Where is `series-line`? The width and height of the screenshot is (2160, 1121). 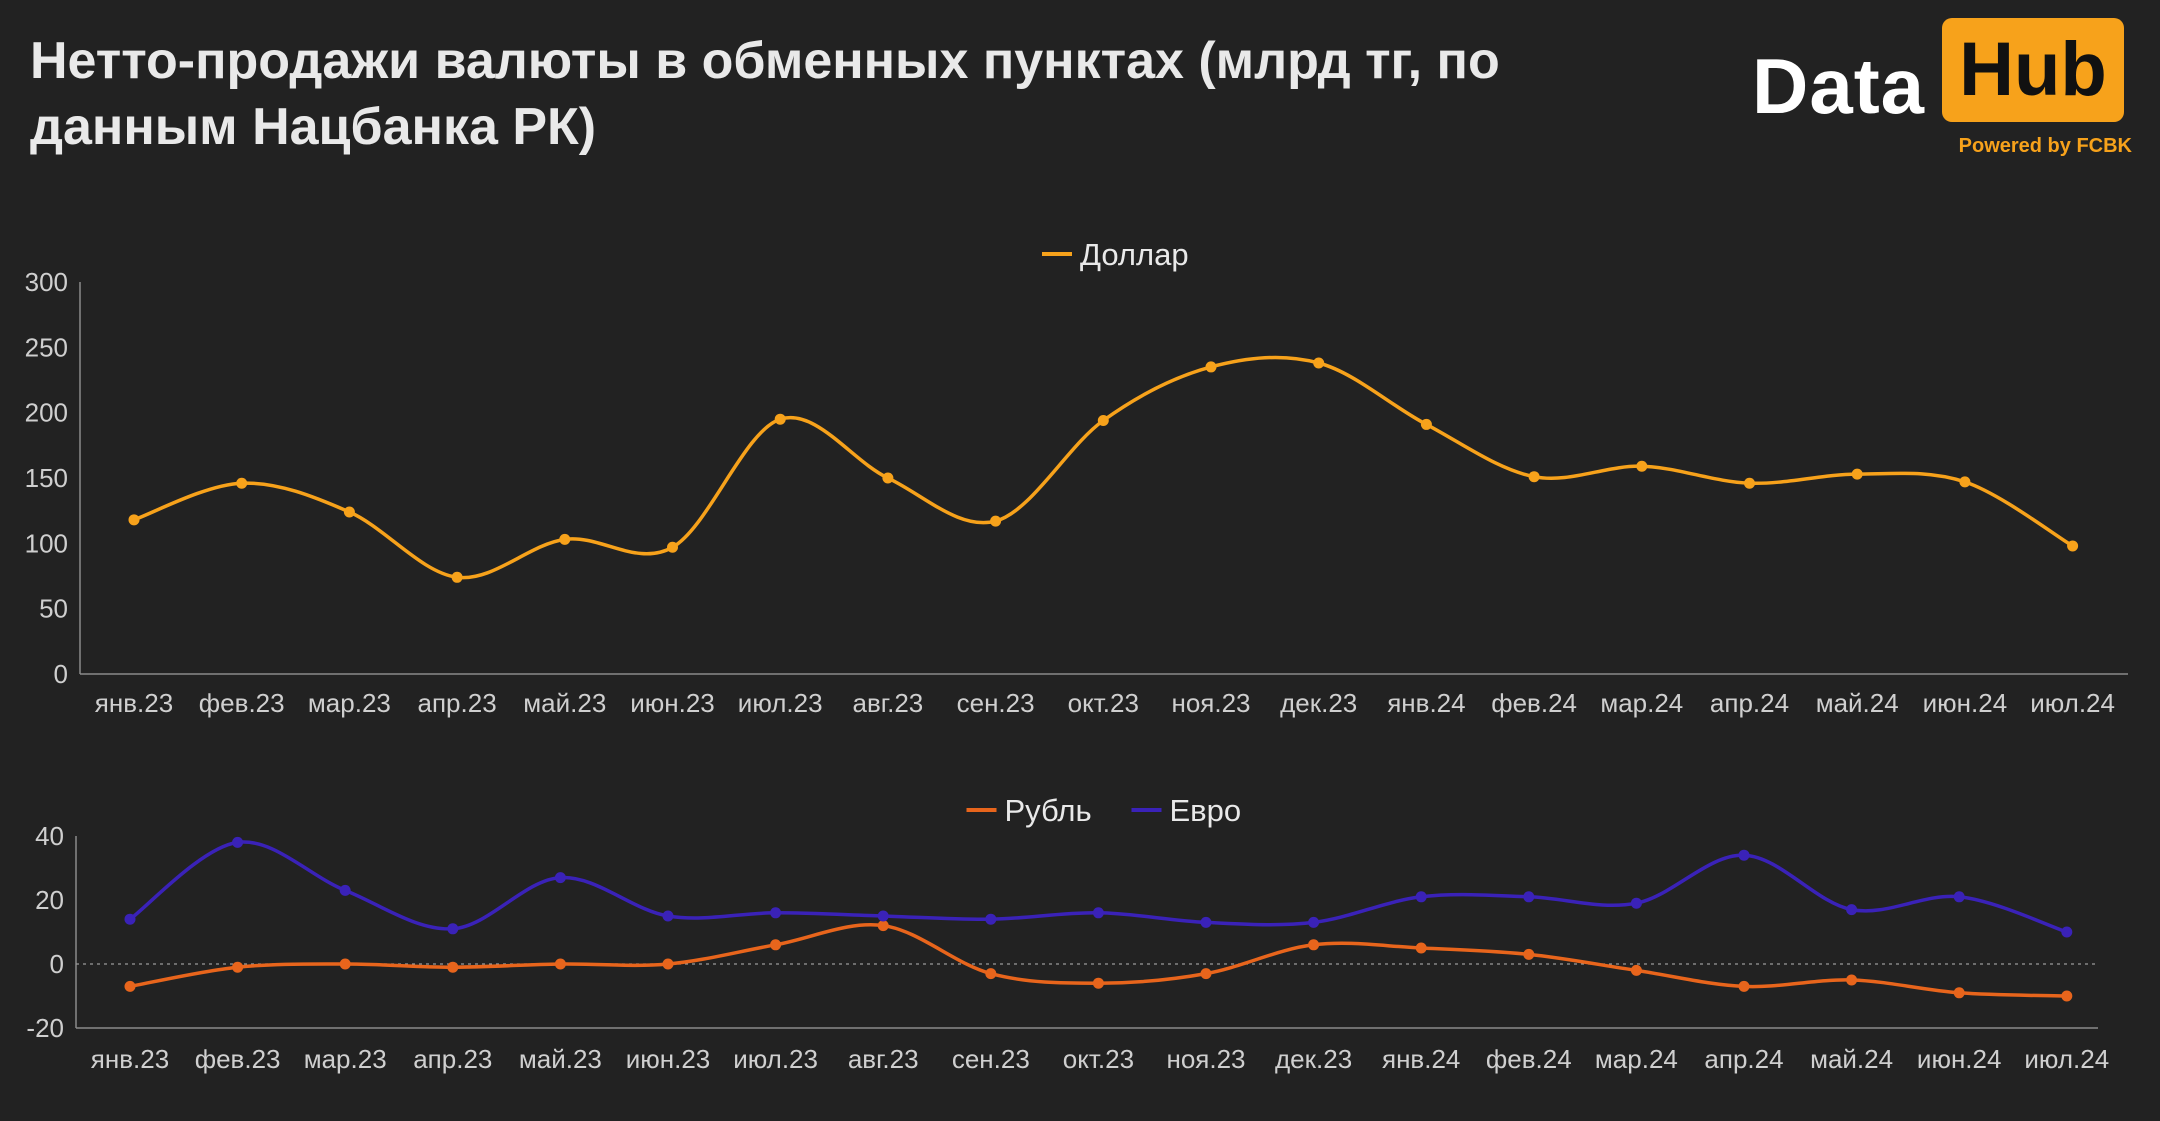
series-line is located at coordinates (1098, 887).